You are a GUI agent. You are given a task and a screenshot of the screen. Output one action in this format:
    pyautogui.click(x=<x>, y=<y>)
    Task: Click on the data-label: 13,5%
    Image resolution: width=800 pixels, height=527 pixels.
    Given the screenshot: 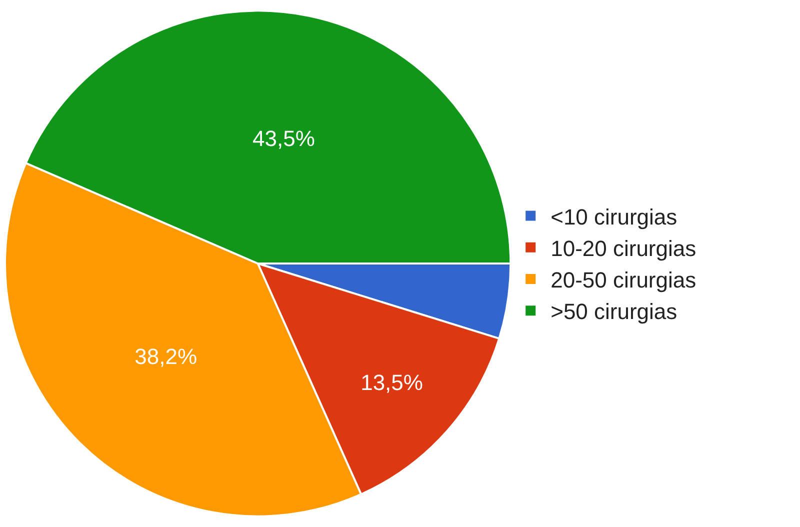 What is the action you would take?
    pyautogui.click(x=391, y=382)
    